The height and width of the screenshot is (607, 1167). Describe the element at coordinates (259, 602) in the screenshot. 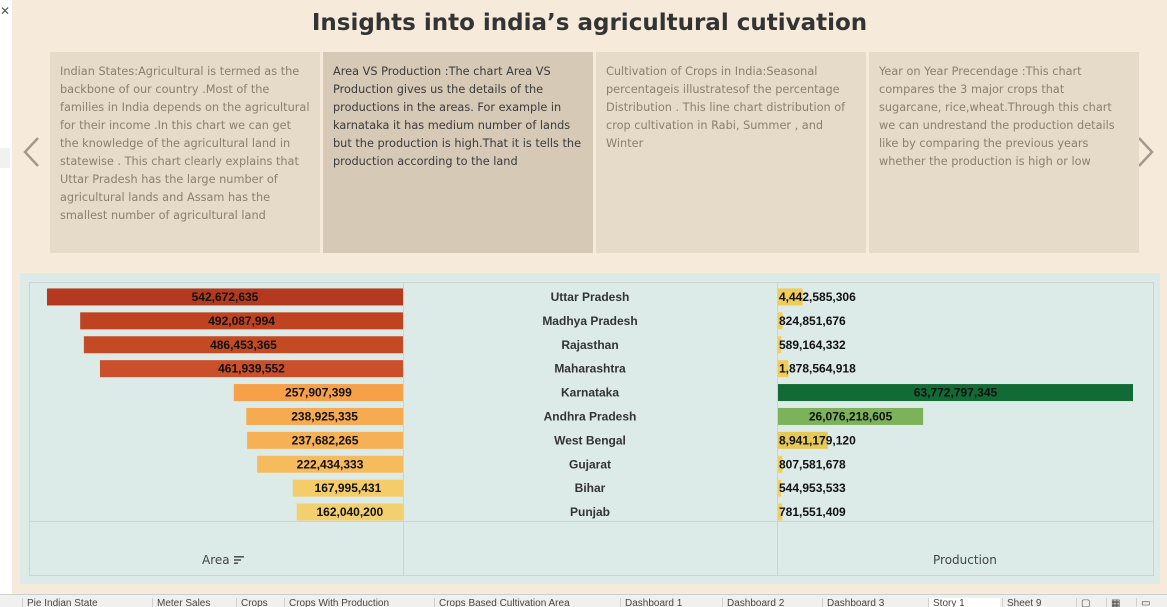

I see `sheet-tab: Crops` at that location.